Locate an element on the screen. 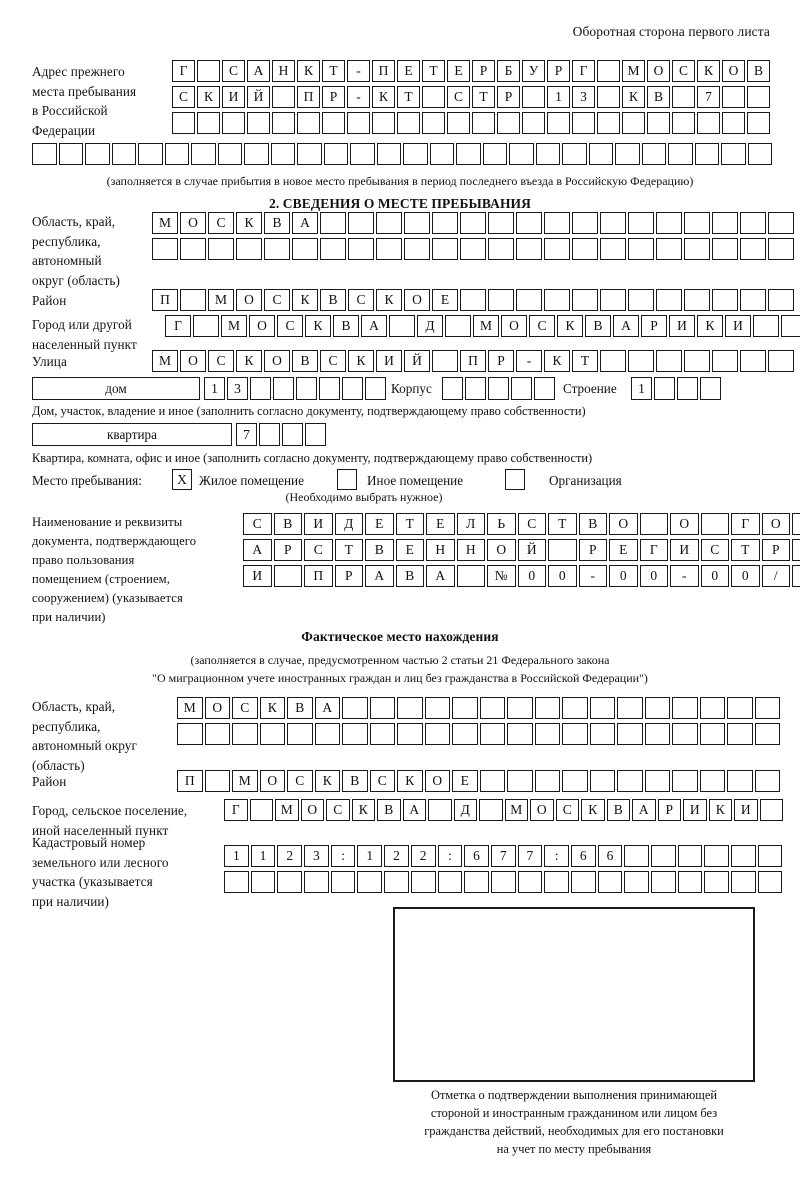  cell: 6 is located at coordinates (610, 856).